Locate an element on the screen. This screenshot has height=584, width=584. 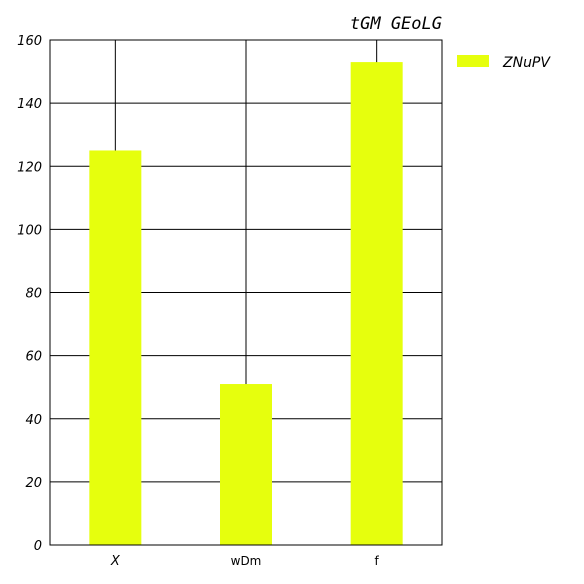
x-tick-label: f is located at coordinates (377, 561).